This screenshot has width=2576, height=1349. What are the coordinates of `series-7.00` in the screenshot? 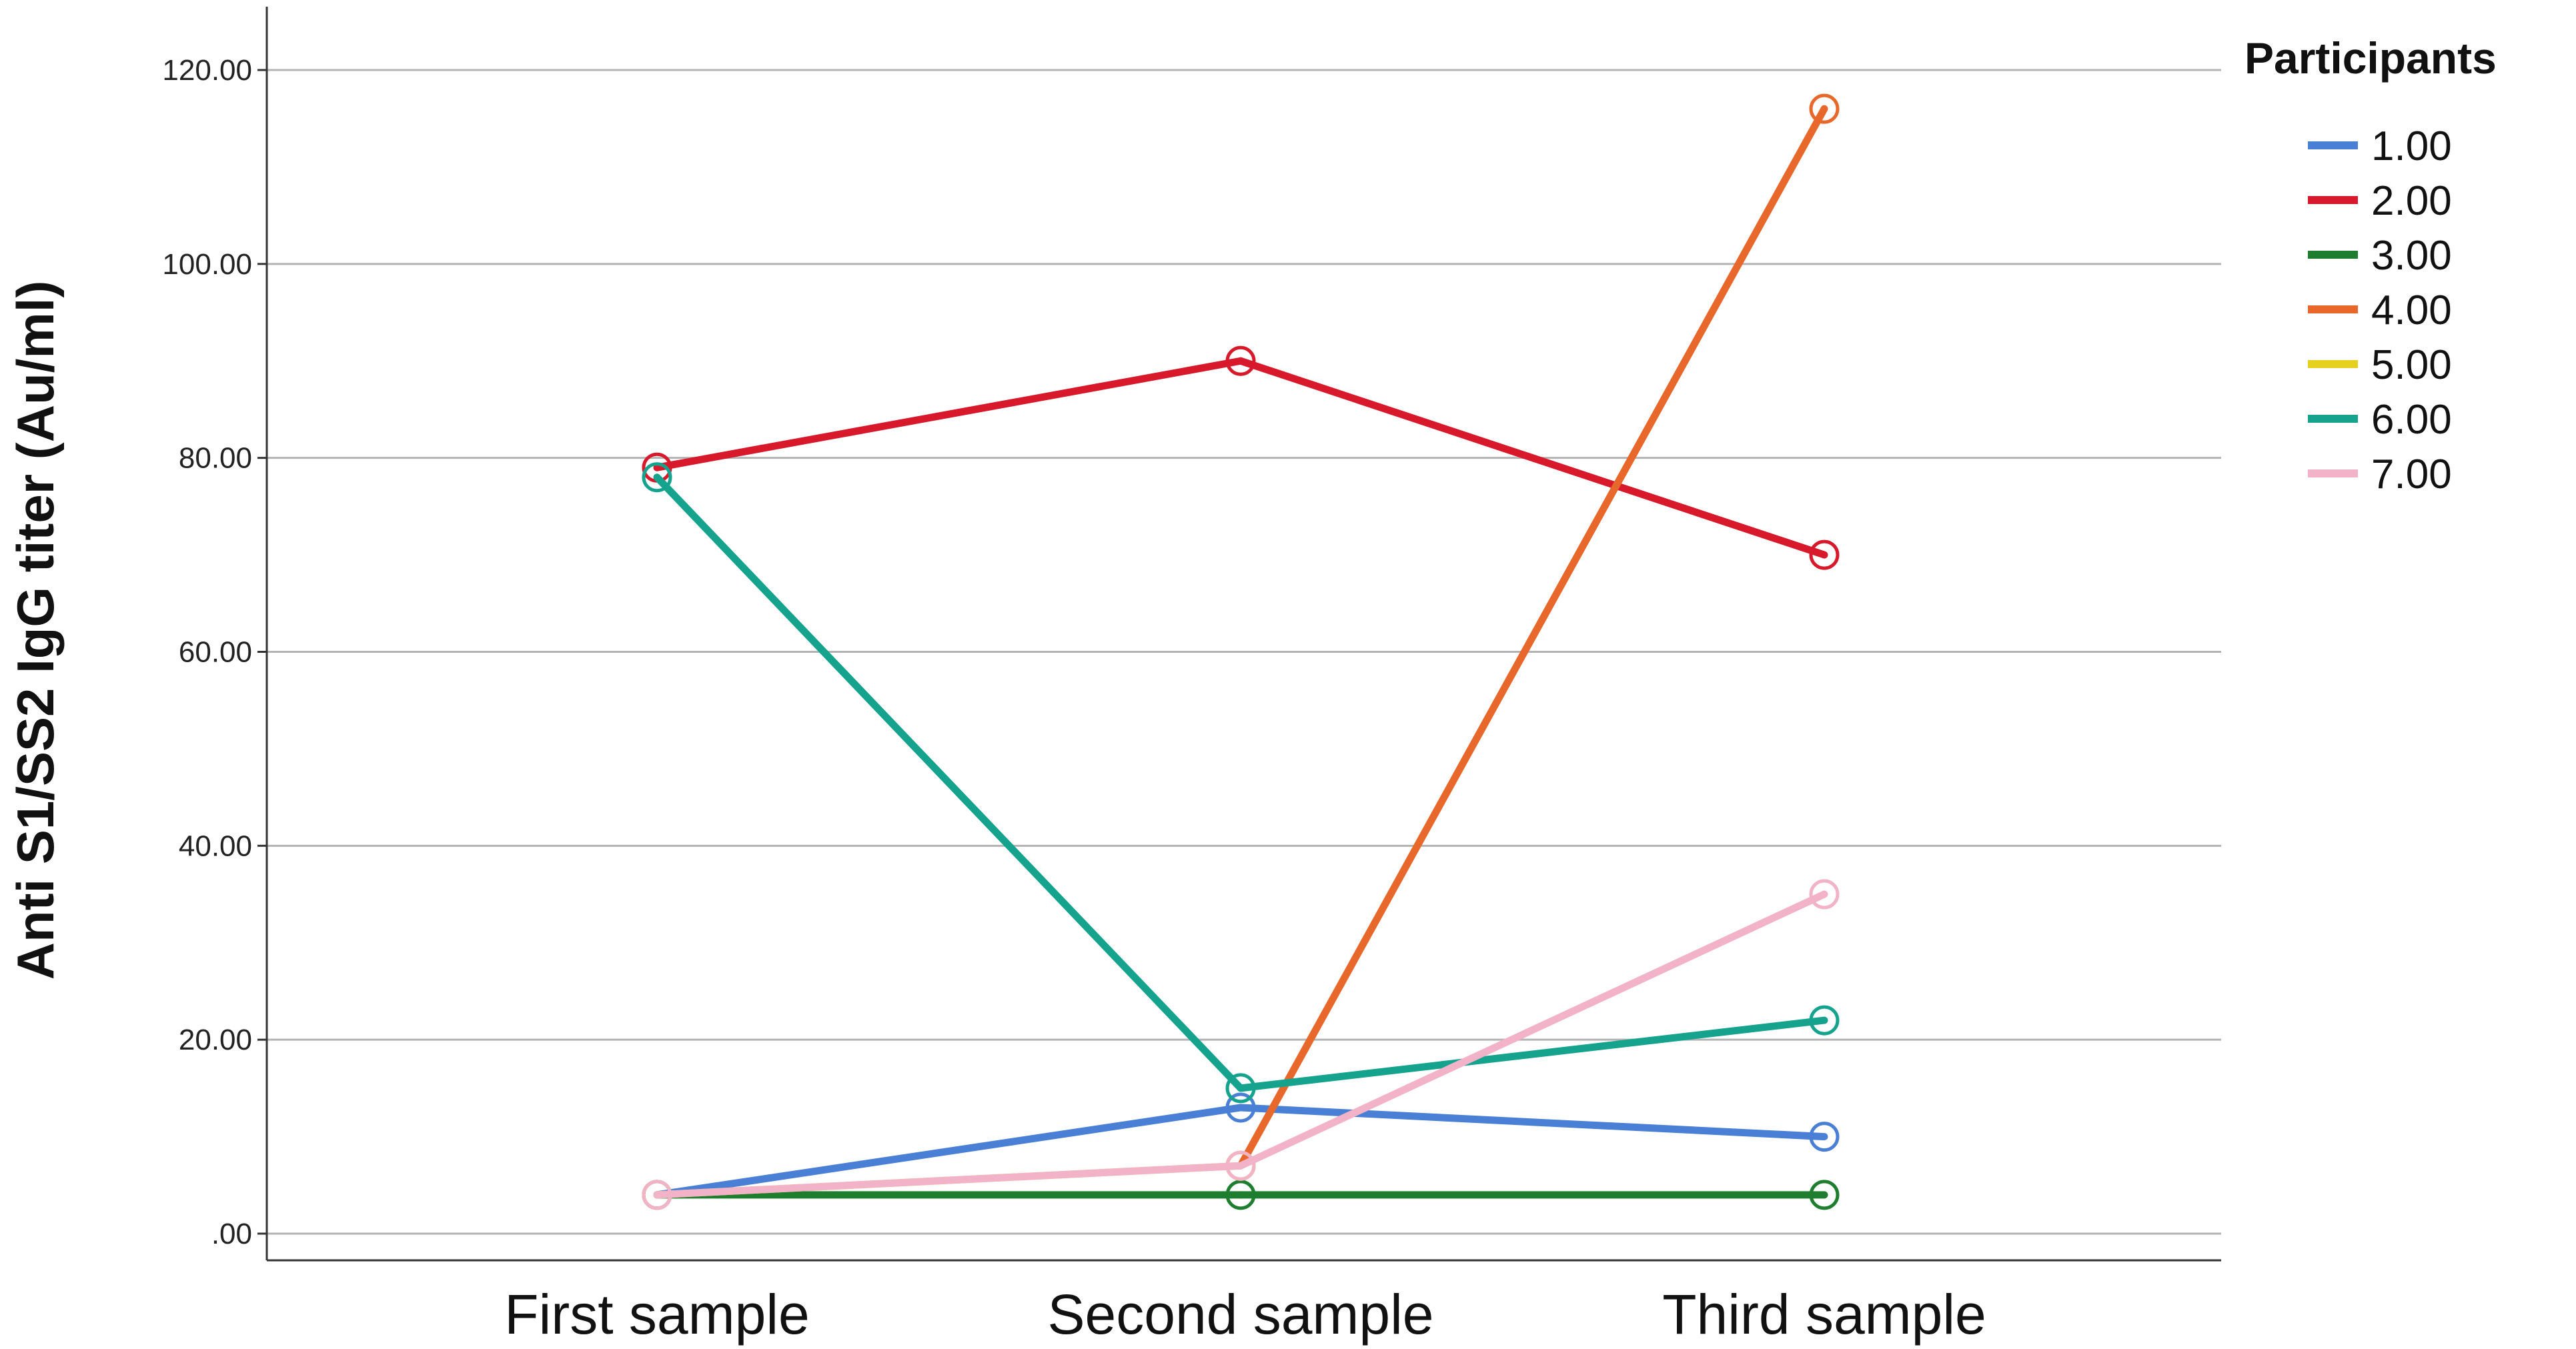 It's located at (1241, 1044).